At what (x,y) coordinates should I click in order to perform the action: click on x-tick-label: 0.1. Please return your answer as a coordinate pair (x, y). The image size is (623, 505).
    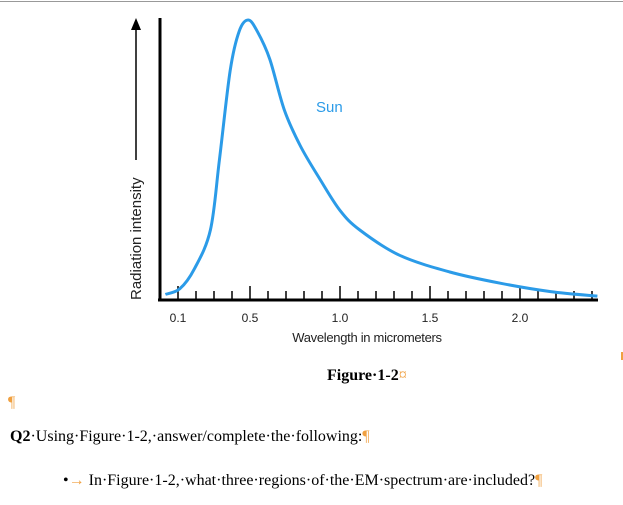
    Looking at the image, I should click on (178, 318).